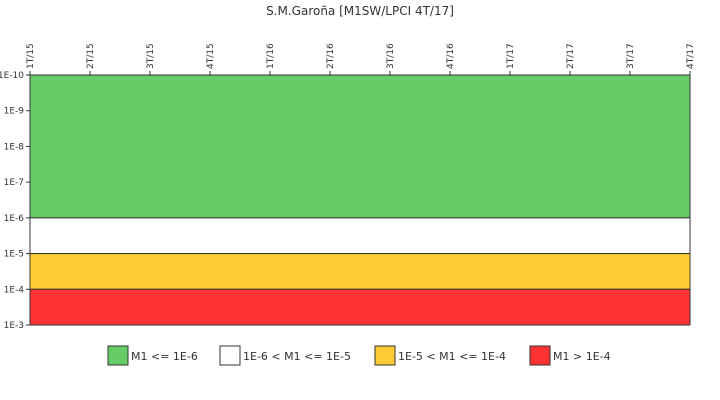 The image size is (720, 400). I want to click on y-axis: 1E-10 1E-9 1E-8 1E-7 1E-6 1E-5 1E-4 1E-3, so click(15, 201).